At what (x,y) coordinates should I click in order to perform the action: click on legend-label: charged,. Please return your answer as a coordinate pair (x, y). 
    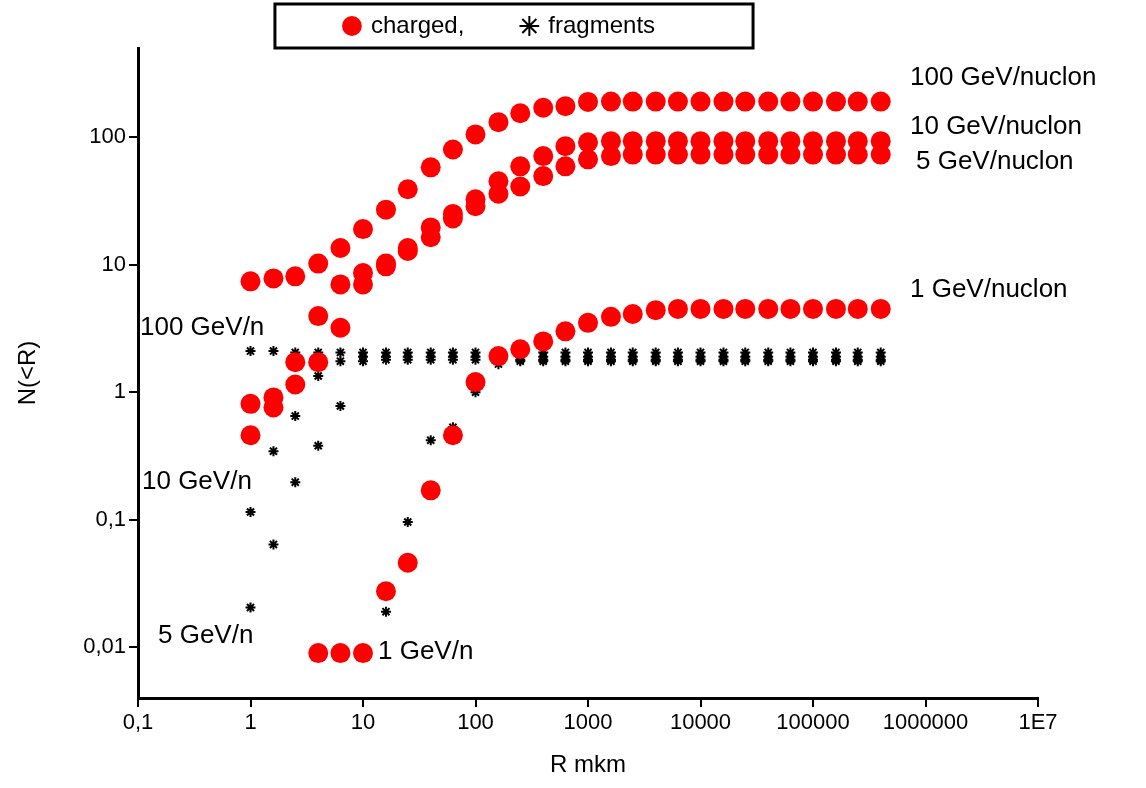
    Looking at the image, I should click on (441, 24).